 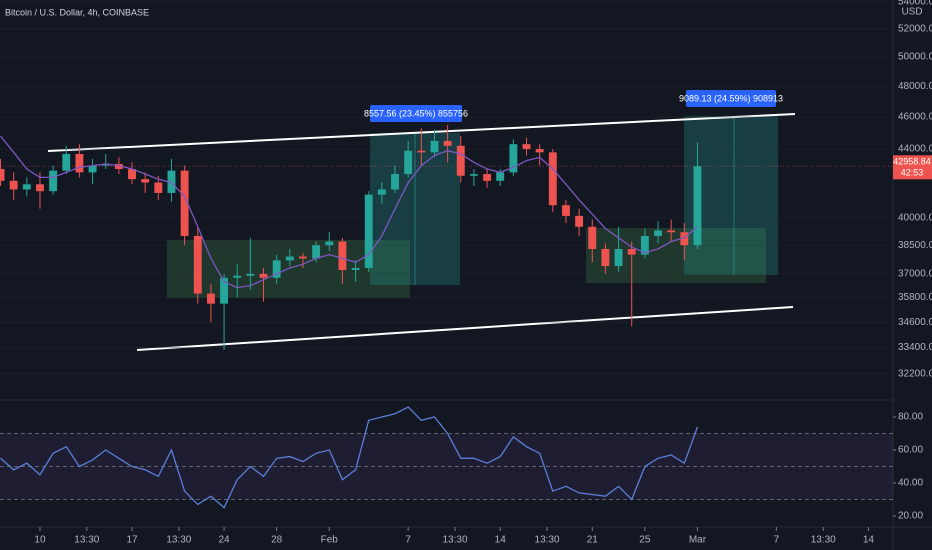 I want to click on y-tick-label: 35800.00, so click(x=915, y=297).